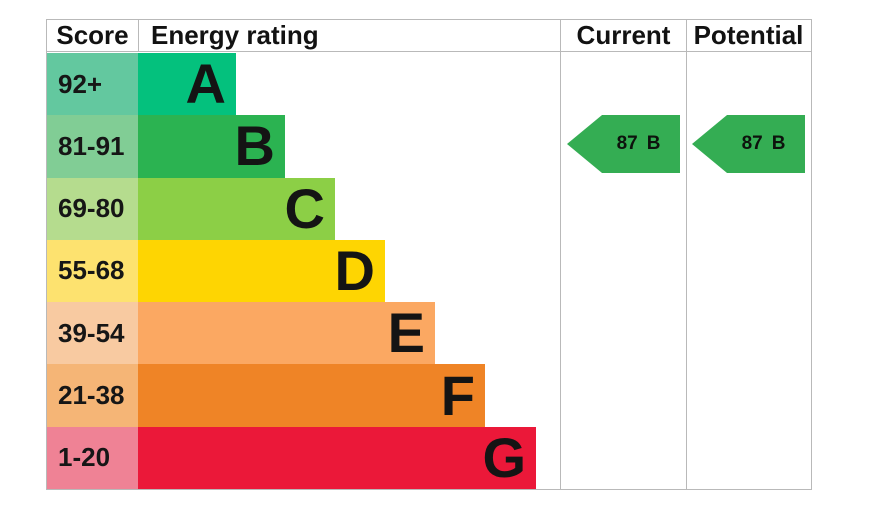  What do you see at coordinates (653, 143) in the screenshot?
I see `current-band: B` at bounding box center [653, 143].